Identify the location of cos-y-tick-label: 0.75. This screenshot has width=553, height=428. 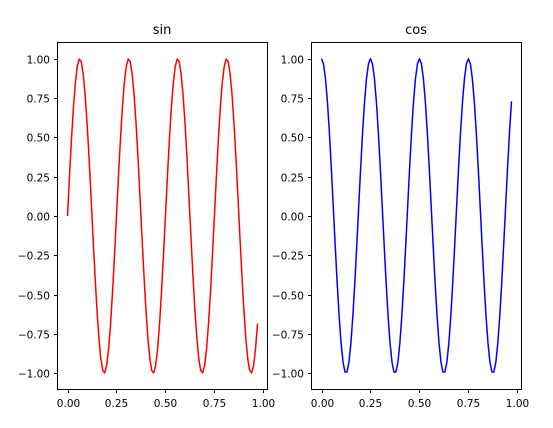
(292, 100).